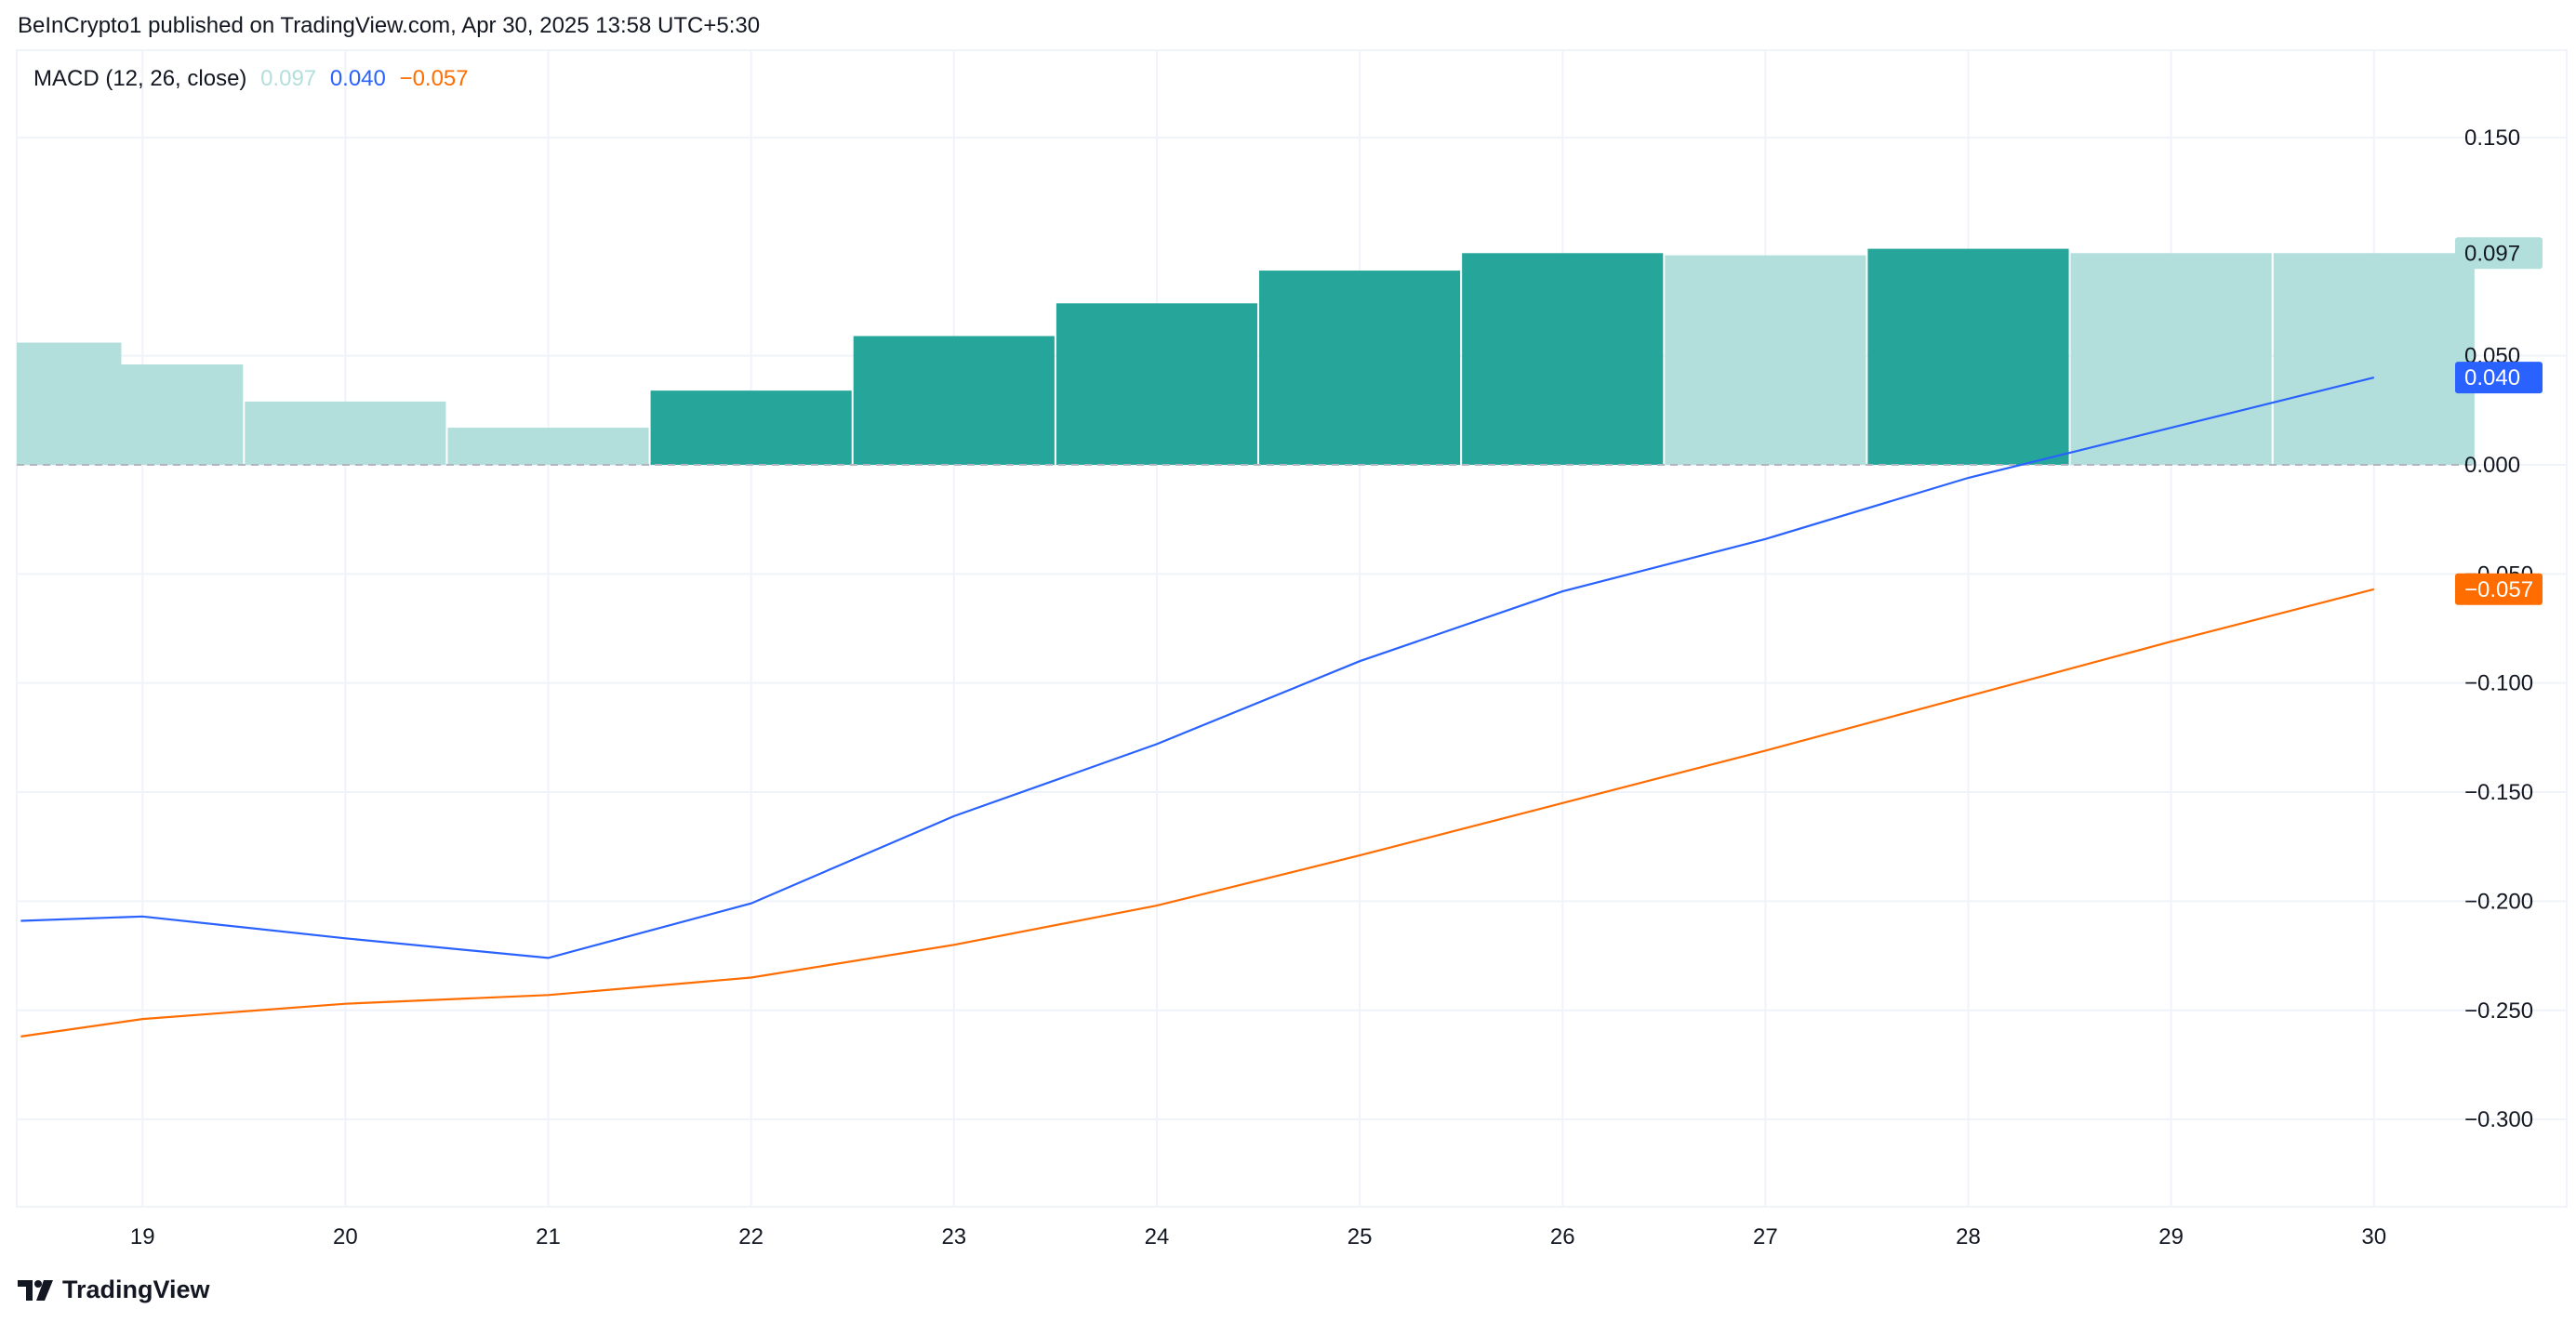 The height and width of the screenshot is (1322, 2576). Describe the element at coordinates (751, 1237) in the screenshot. I see `x-tick-label: 22` at that location.